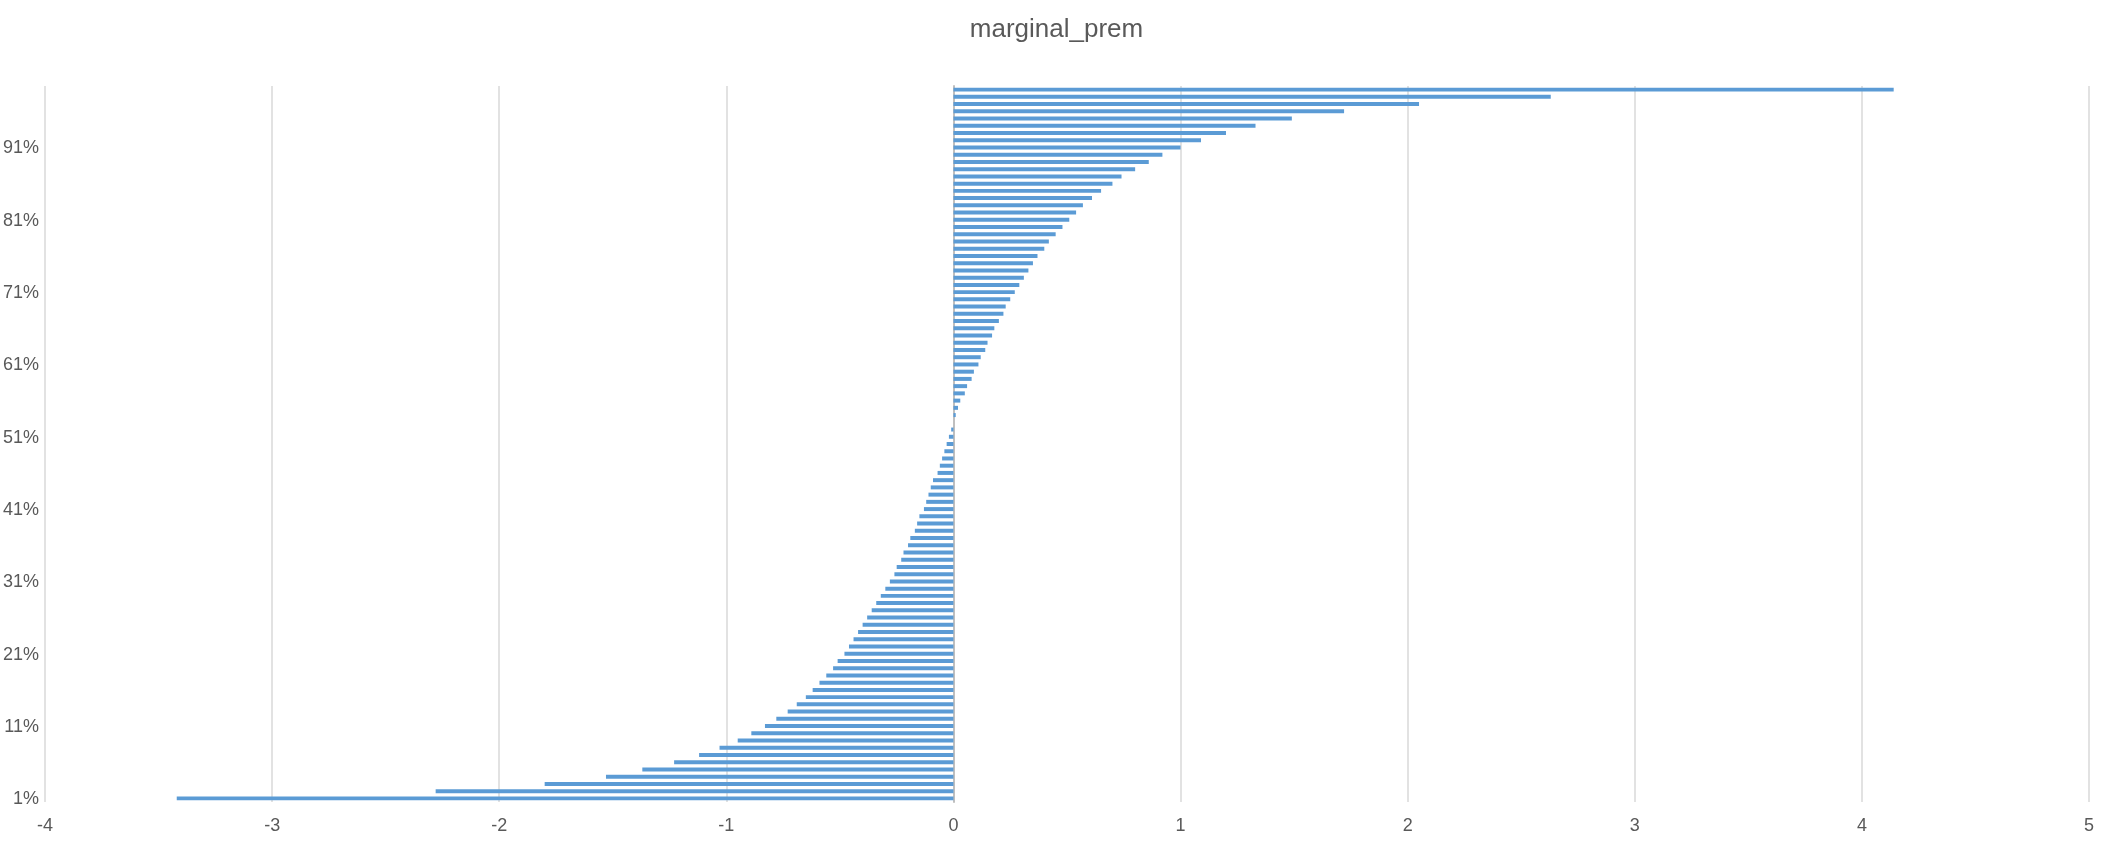 The image size is (2113, 847). Describe the element at coordinates (21, 653) in the screenshot. I see `y-tick-label: 21%` at that location.